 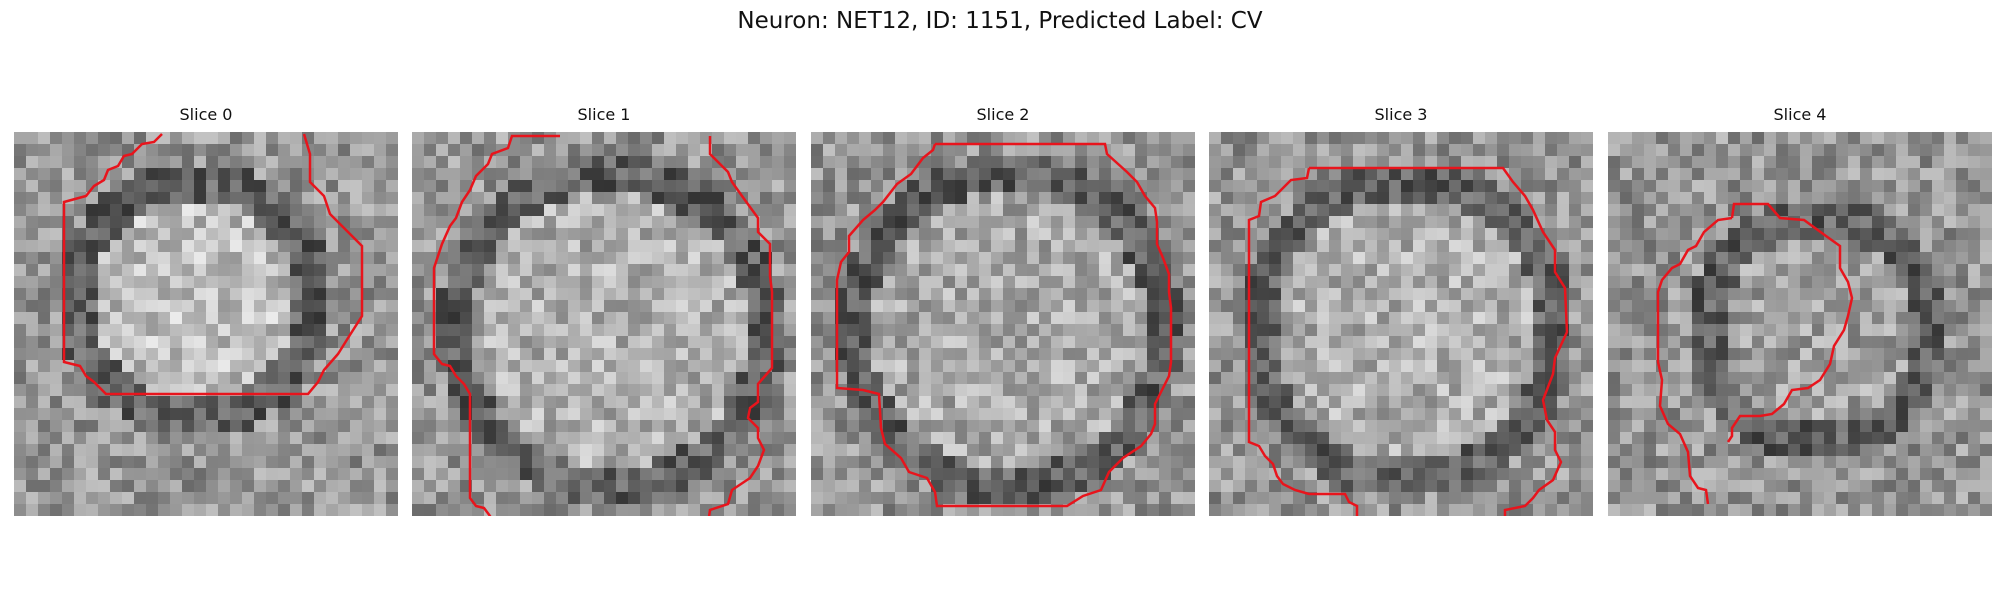 I want to click on slice-title-3: Slice 3, so click(x=1401, y=114).